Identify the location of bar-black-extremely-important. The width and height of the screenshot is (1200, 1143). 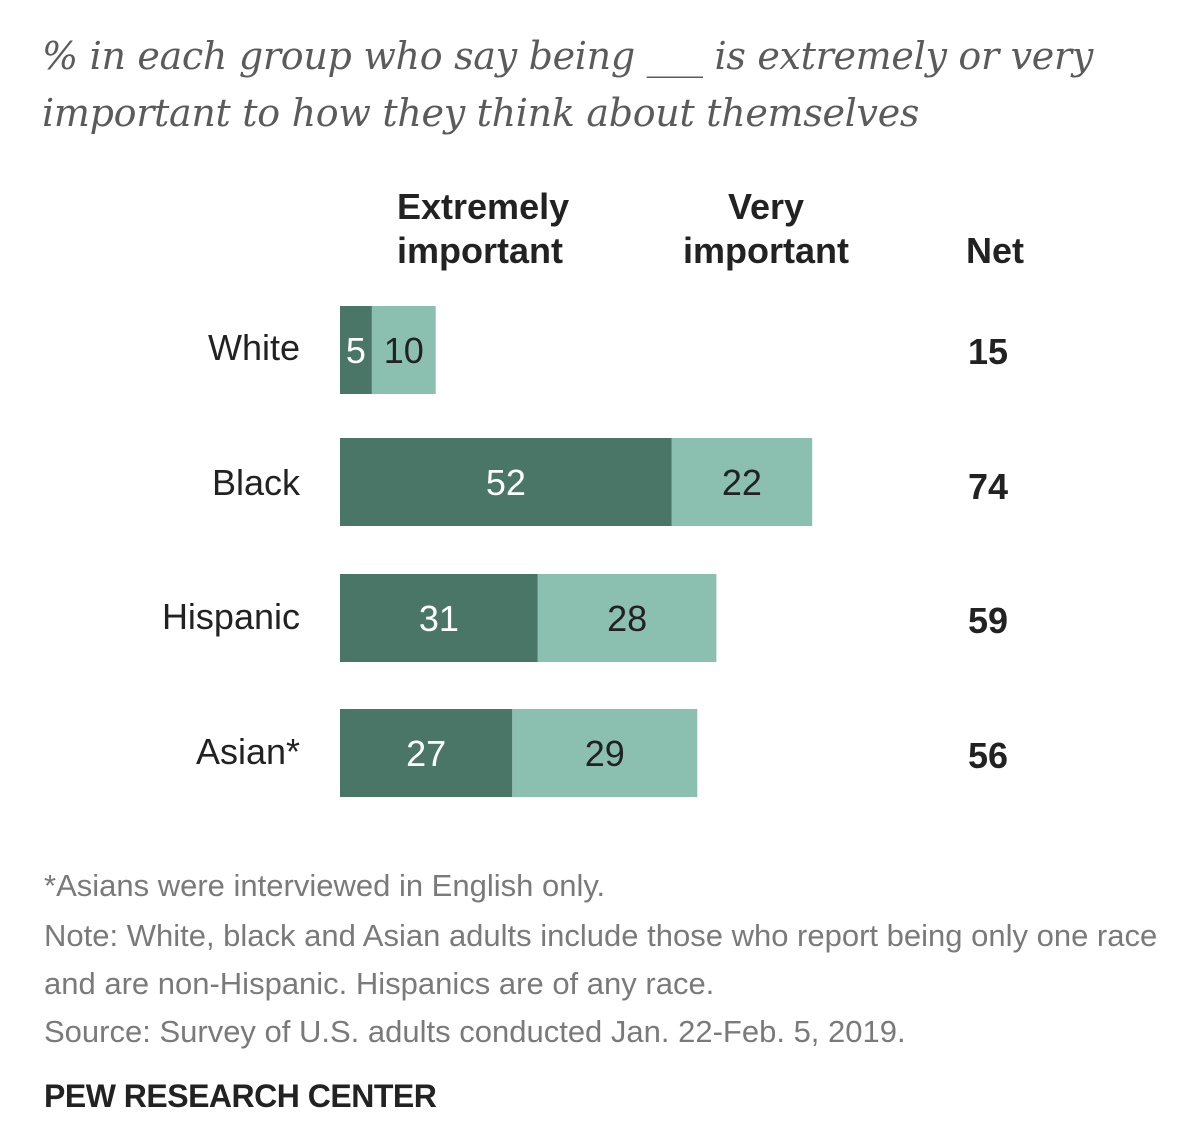
(506, 482).